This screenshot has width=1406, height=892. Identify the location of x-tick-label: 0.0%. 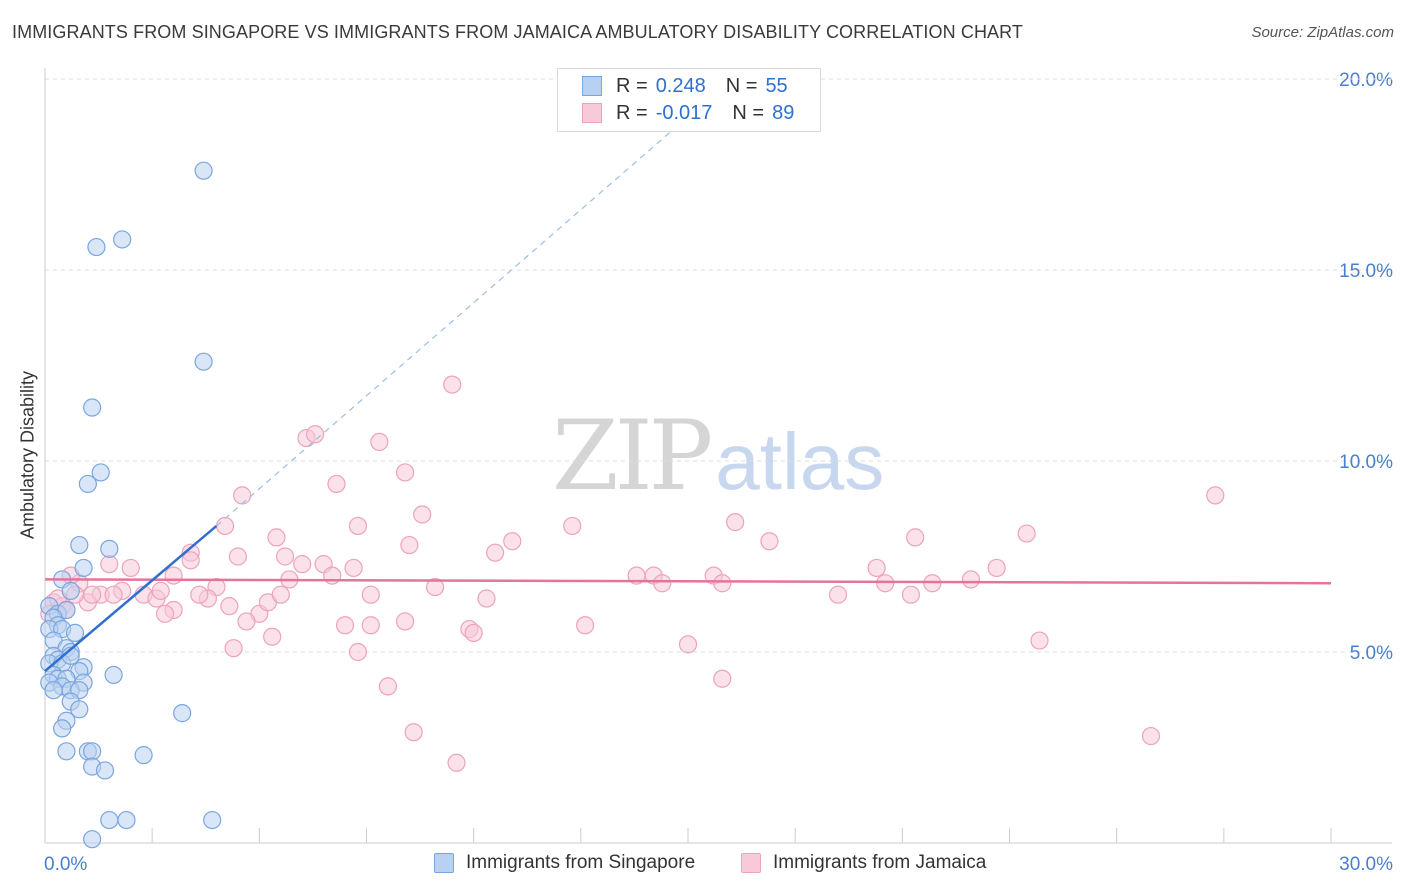
(65, 864).